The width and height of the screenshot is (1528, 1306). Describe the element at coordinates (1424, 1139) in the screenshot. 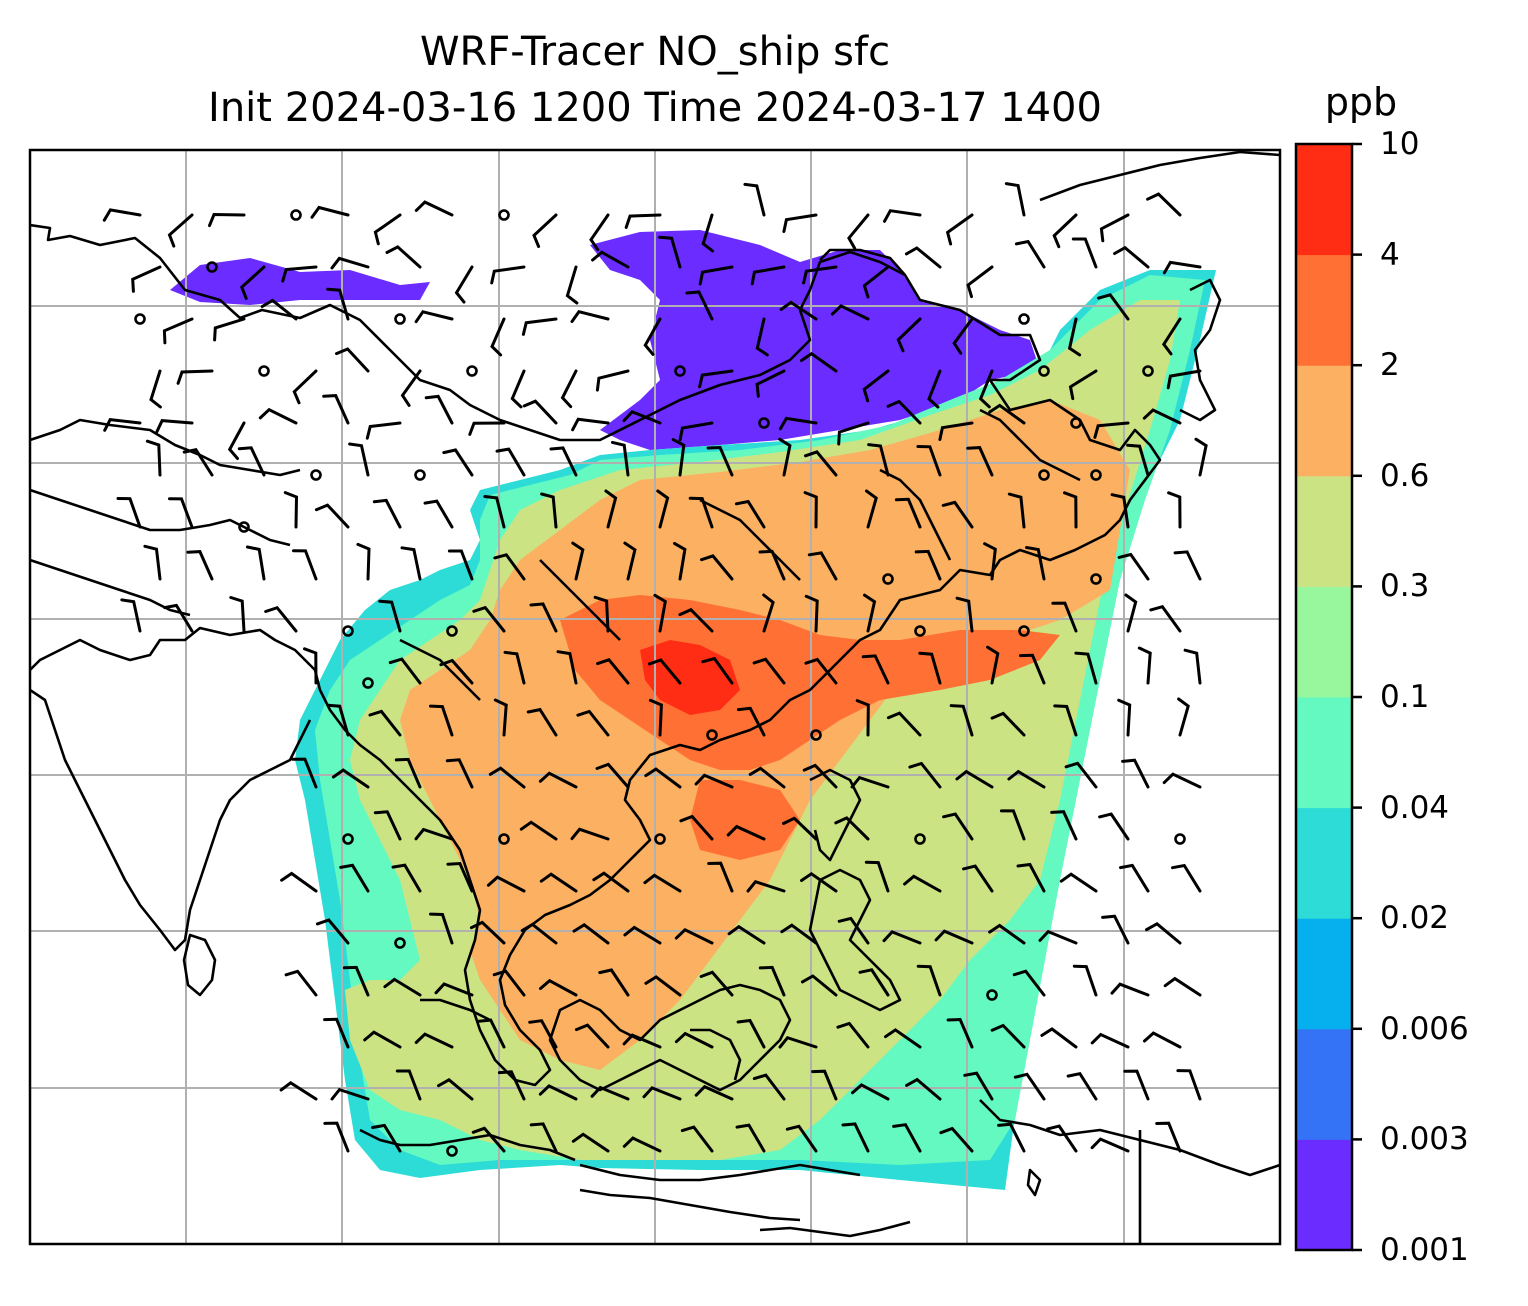

I see `colorbar-tick-label: 0.003` at that location.